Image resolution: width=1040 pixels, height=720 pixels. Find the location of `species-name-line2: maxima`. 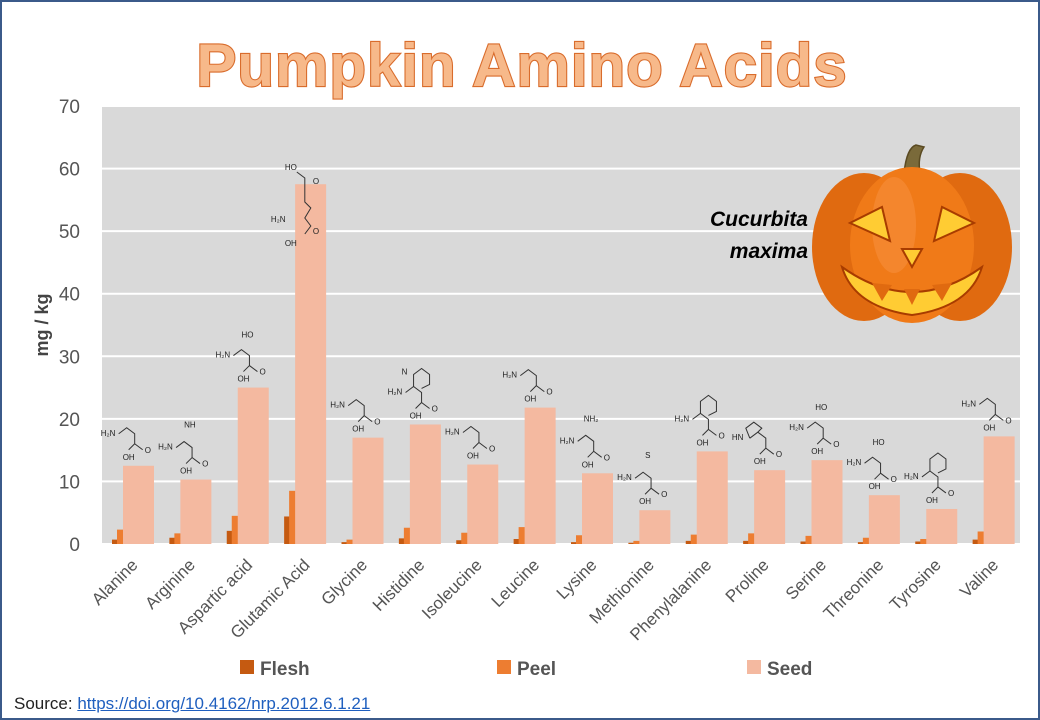

species-name-line2: maxima is located at coordinates (769, 251).